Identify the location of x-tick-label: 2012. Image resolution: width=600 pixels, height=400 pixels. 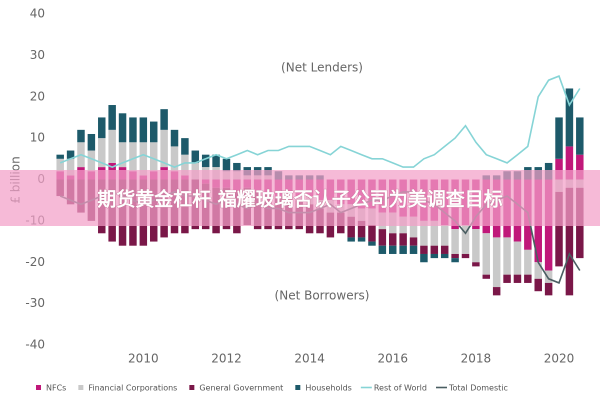
(226, 359).